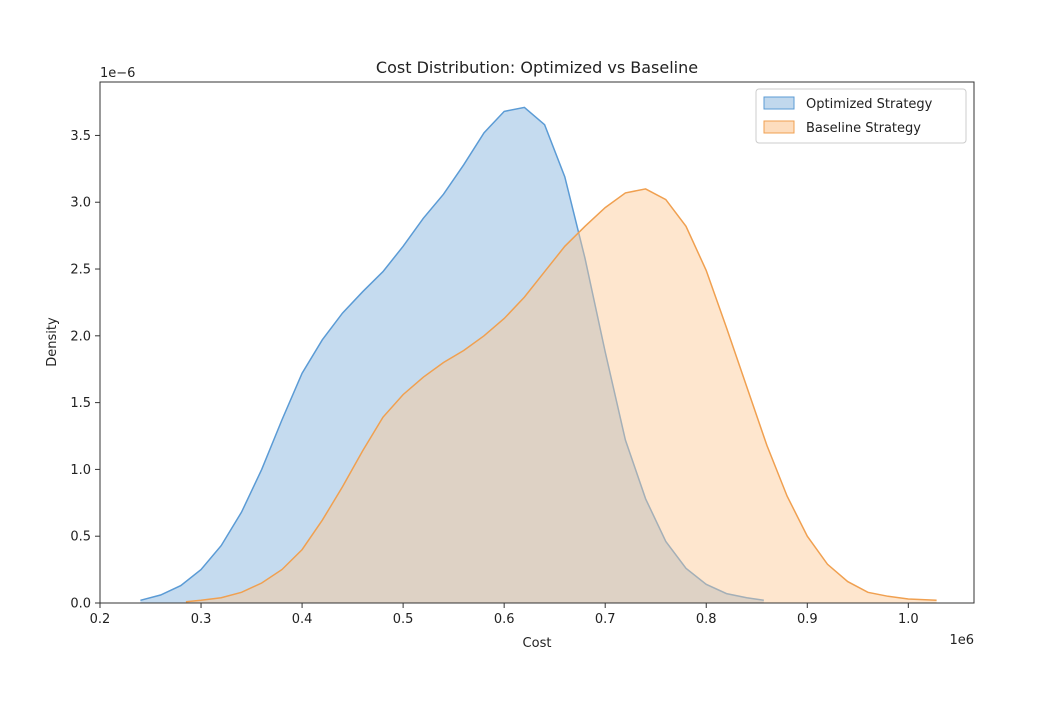 The height and width of the screenshot is (716, 1060). Describe the element at coordinates (908, 619) in the screenshot. I see `x-tick-label: 1.0` at that location.